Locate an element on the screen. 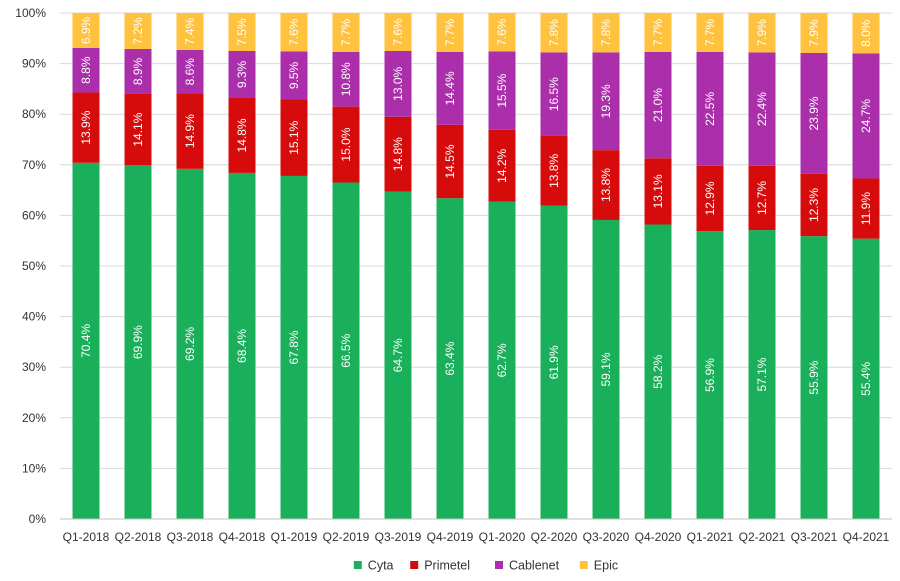 Image resolution: width=900 pixels, height=581 pixels. legend-label: Primetel is located at coordinates (447, 566).